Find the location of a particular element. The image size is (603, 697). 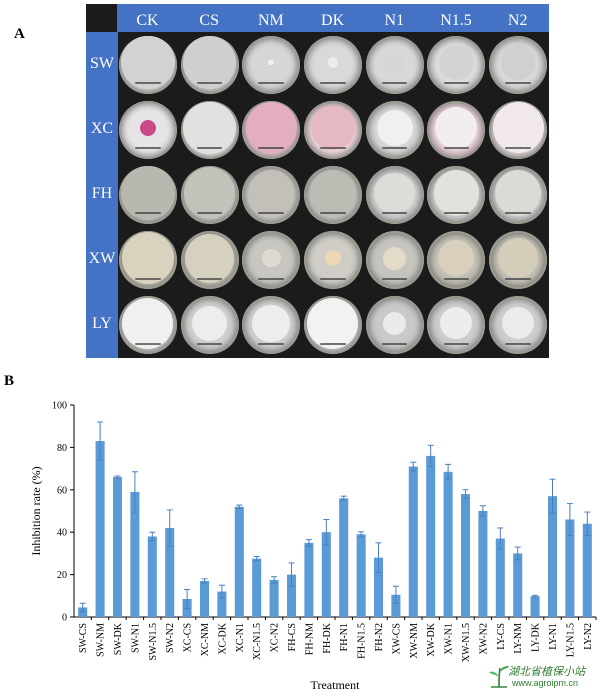

bar-xc-dk is located at coordinates (222, 604).